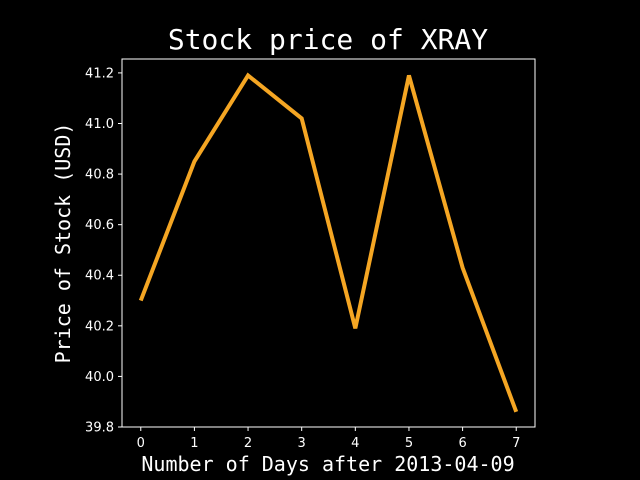  Describe the element at coordinates (516, 443) in the screenshot. I see `x-tick-label: 7` at that location.